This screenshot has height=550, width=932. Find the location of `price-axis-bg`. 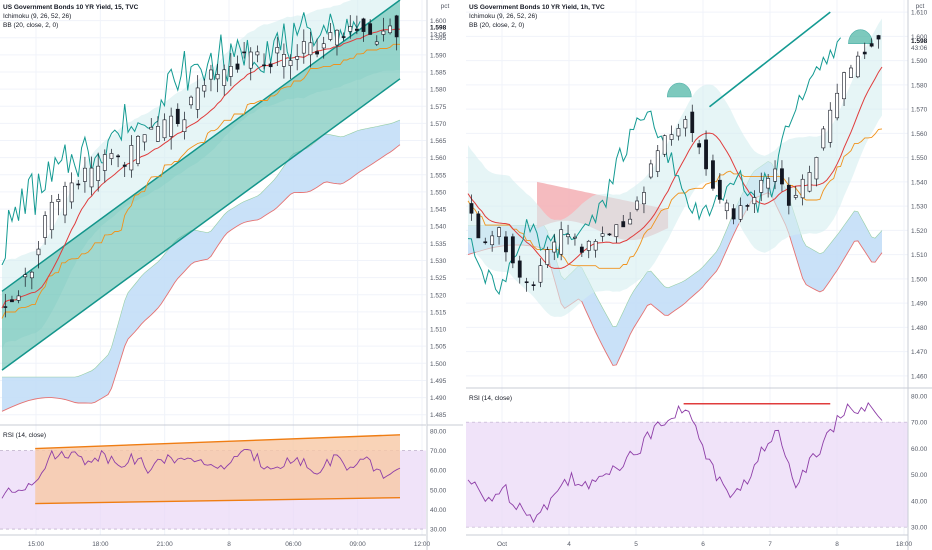

price-axis-bg is located at coordinates (920, 275).